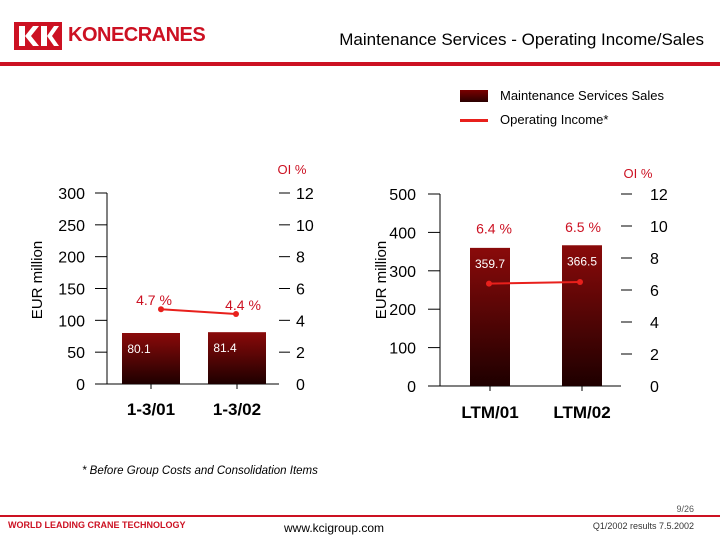 The width and height of the screenshot is (720, 540). Describe the element at coordinates (334, 528) in the screenshot. I see `footer-website: www.kcigroup.com` at that location.